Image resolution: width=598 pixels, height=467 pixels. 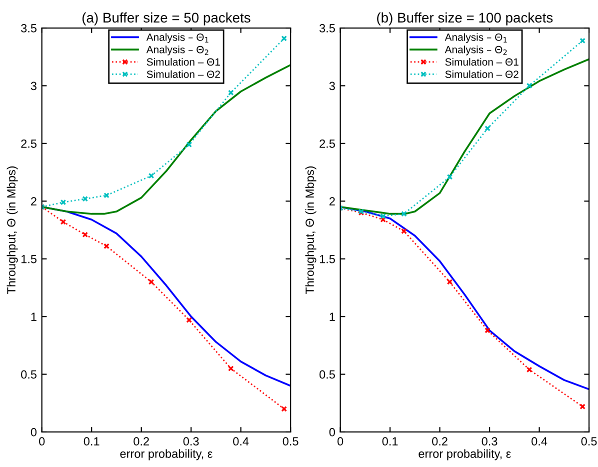 I want to click on line-series, so click(x=166, y=139).